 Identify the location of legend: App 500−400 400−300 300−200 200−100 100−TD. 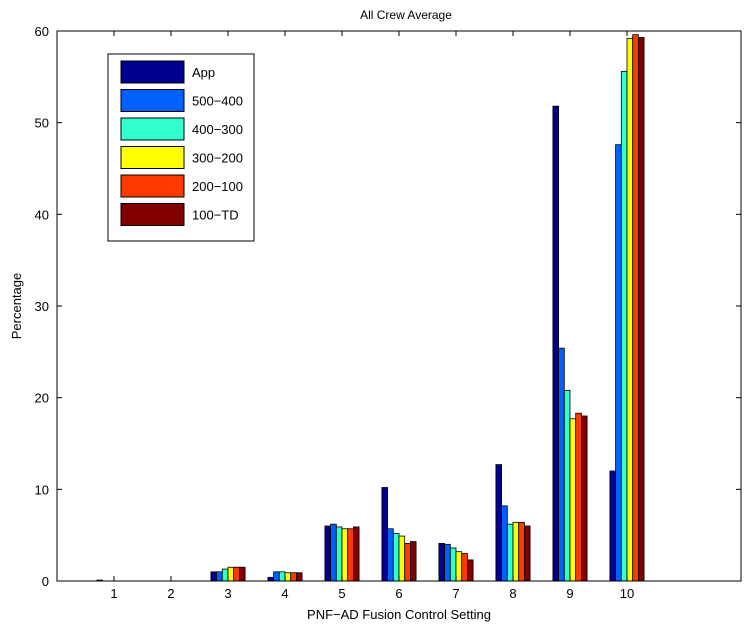
(181, 147).